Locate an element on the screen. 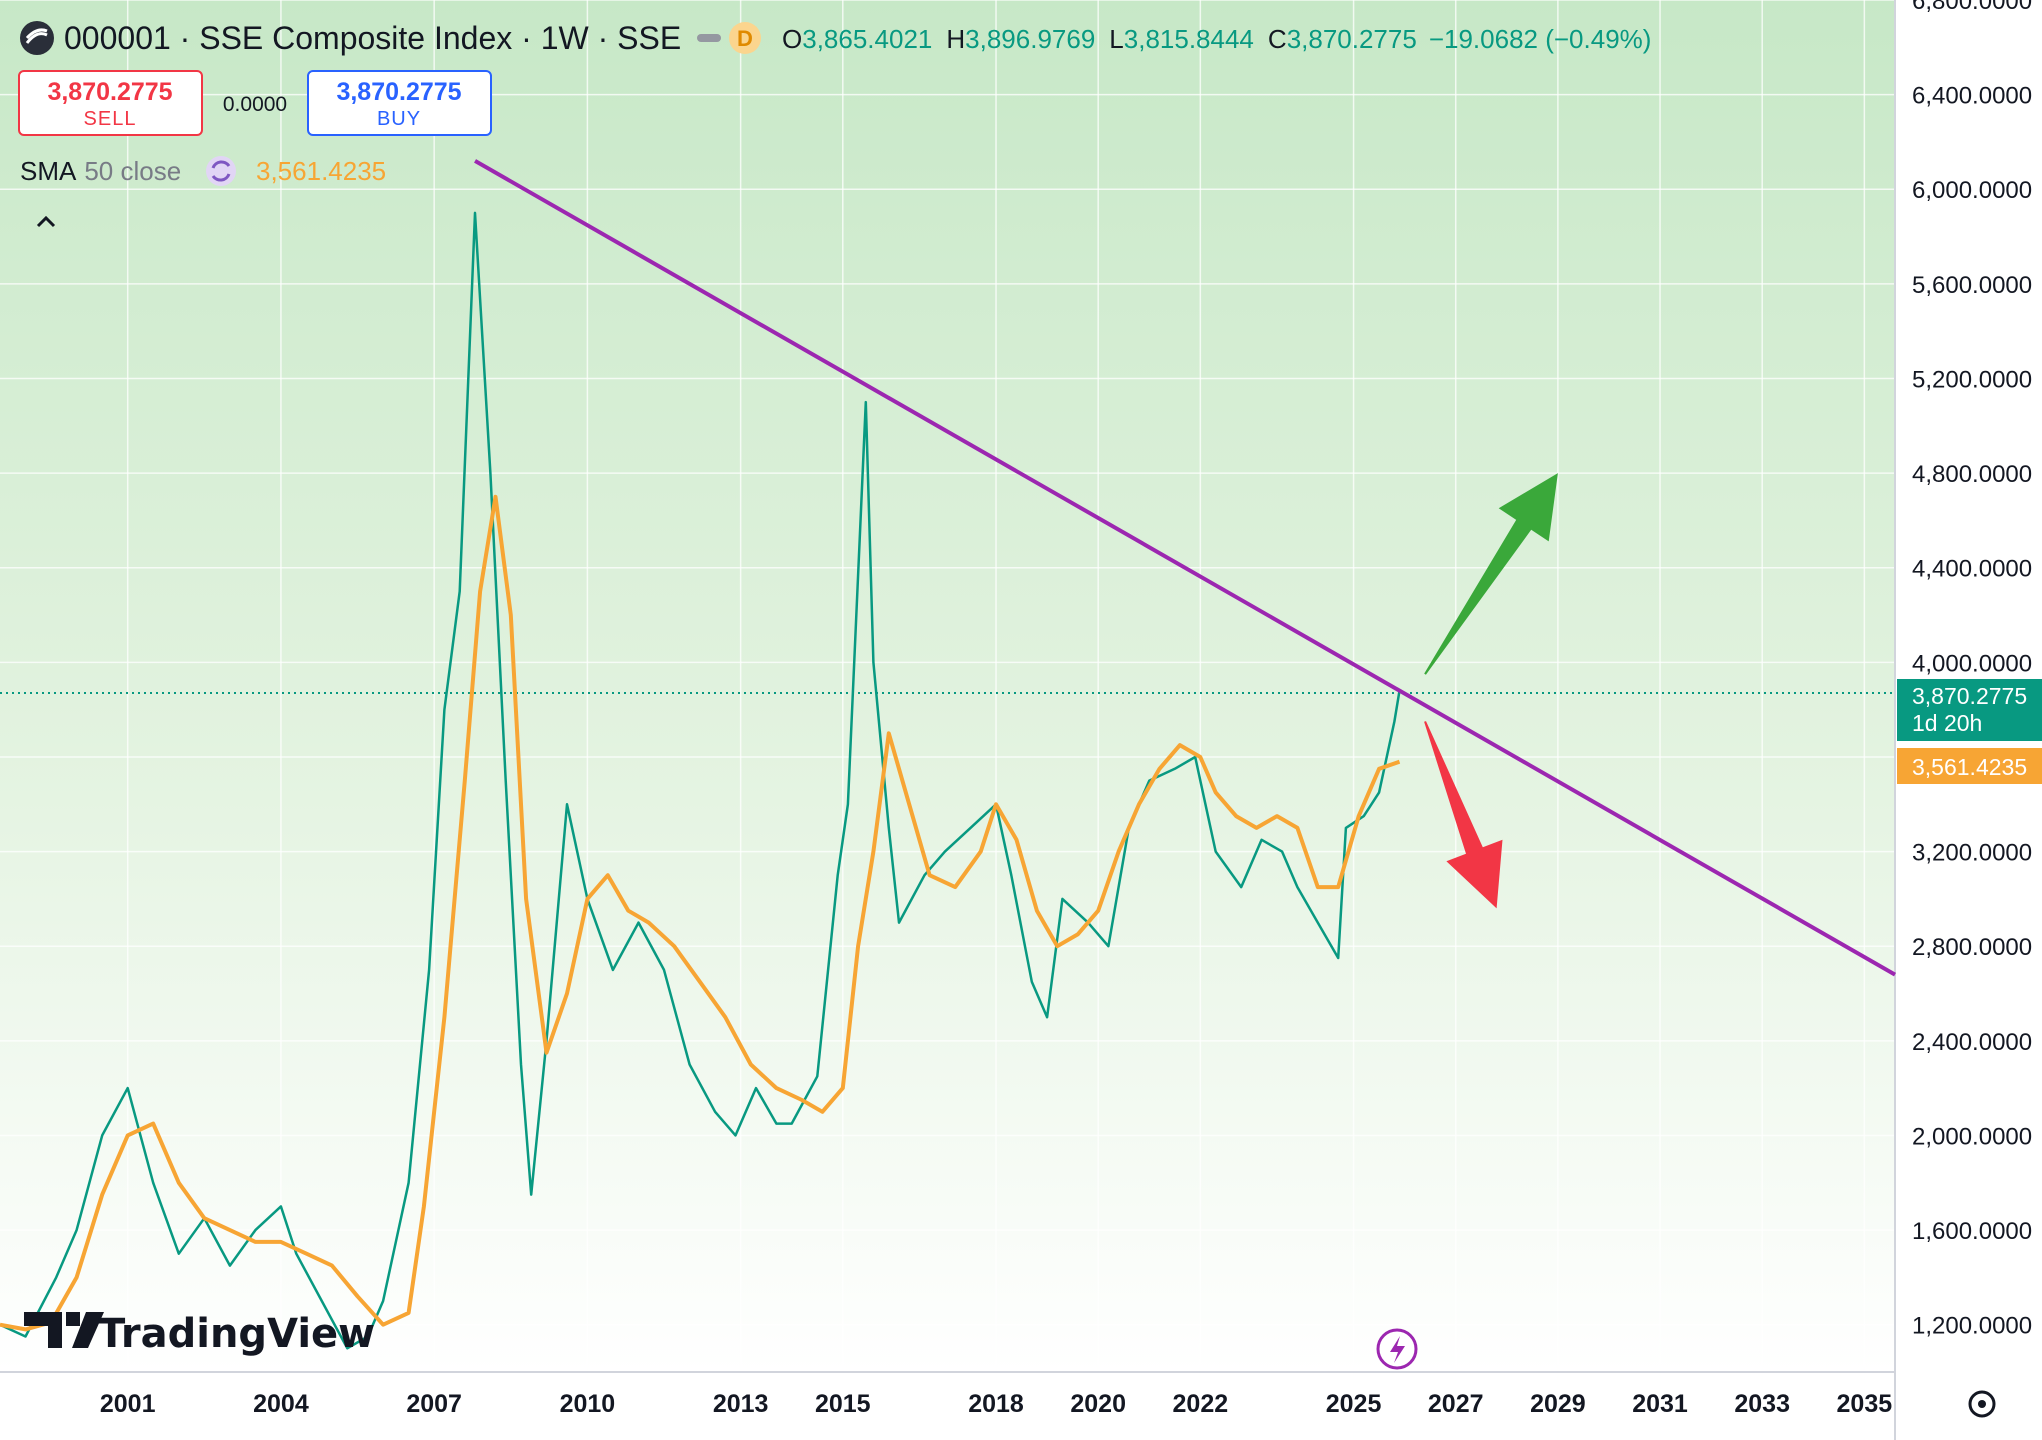 The height and width of the screenshot is (1440, 2042). collapse-chevron-icon is located at coordinates (46, 221).